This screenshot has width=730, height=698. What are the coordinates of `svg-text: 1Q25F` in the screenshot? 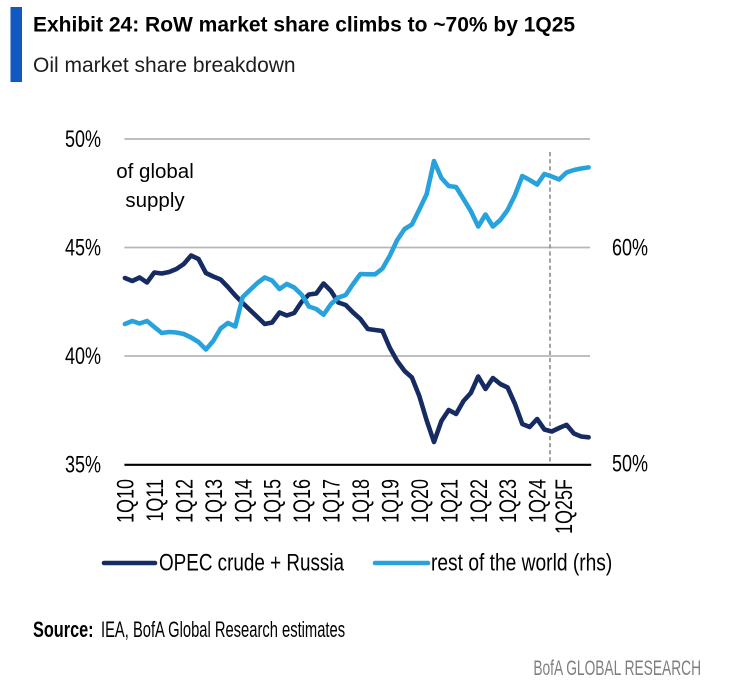 It's located at (565, 506).